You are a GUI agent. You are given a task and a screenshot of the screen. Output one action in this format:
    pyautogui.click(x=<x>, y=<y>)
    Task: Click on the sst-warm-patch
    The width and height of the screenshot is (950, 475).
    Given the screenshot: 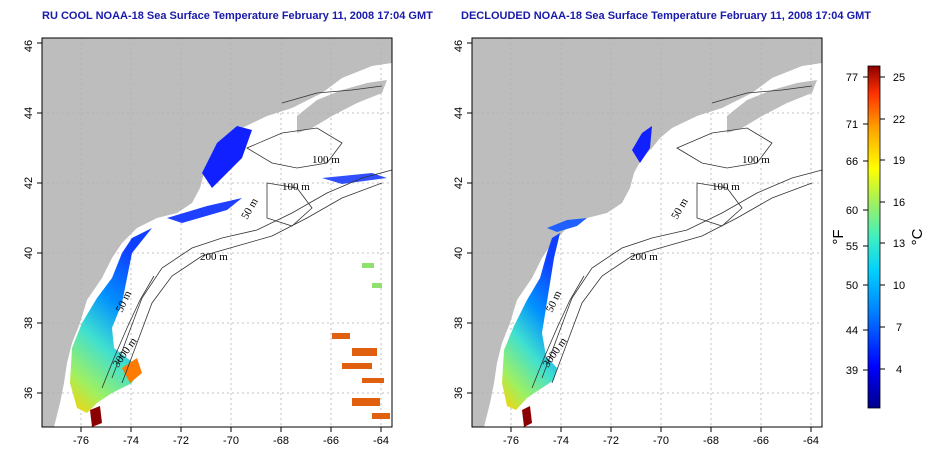 What is the action you would take?
    pyautogui.click(x=132, y=370)
    